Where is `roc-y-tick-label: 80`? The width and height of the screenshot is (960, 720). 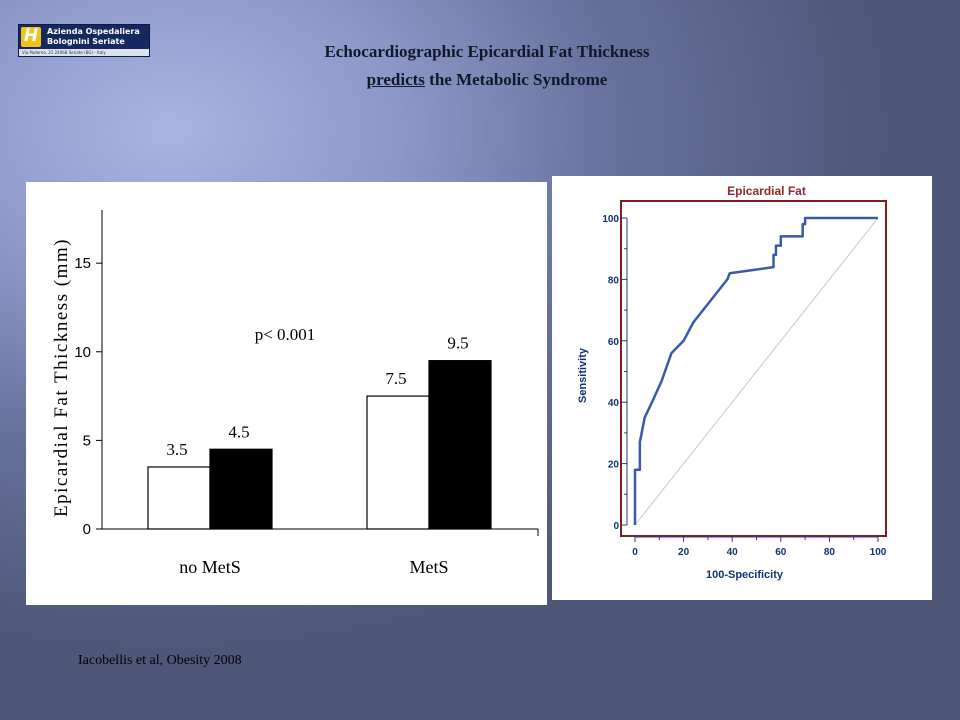 roc-y-tick-label: 80 is located at coordinates (614, 280).